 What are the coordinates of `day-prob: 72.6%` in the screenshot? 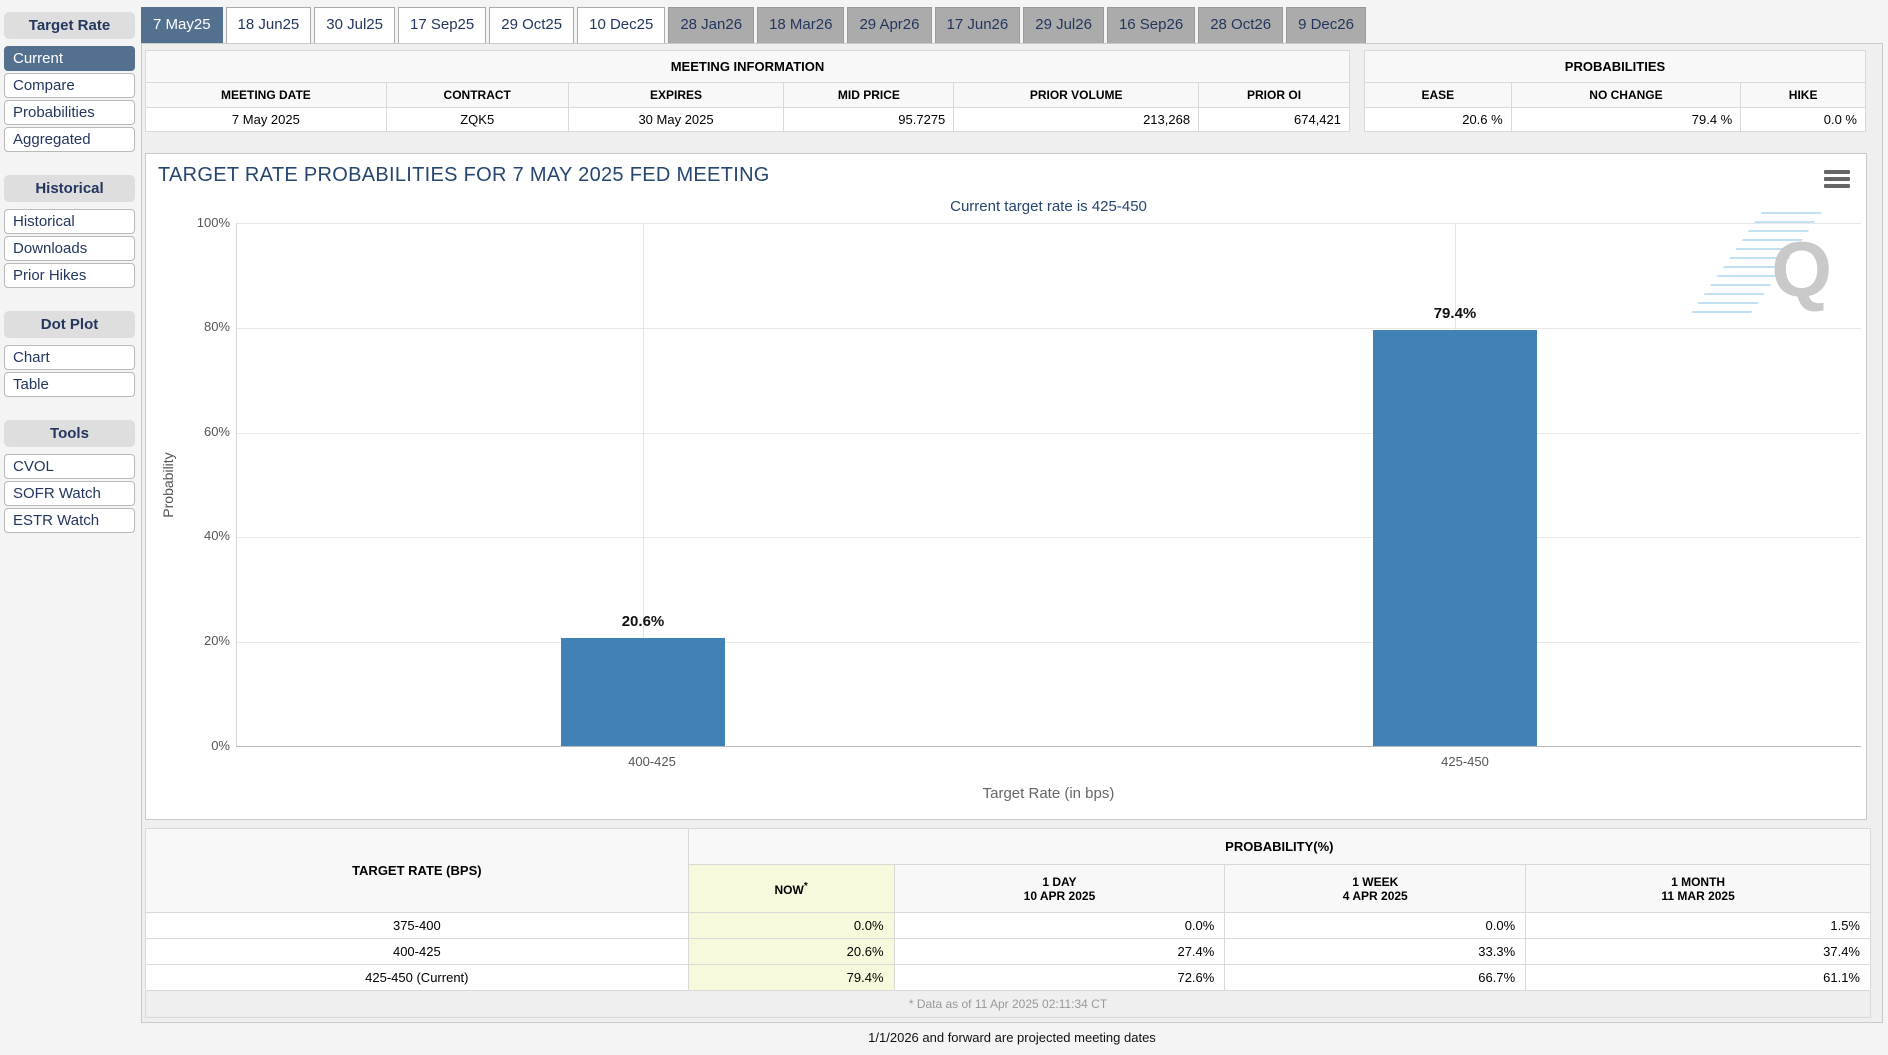 It's located at (1059, 977).